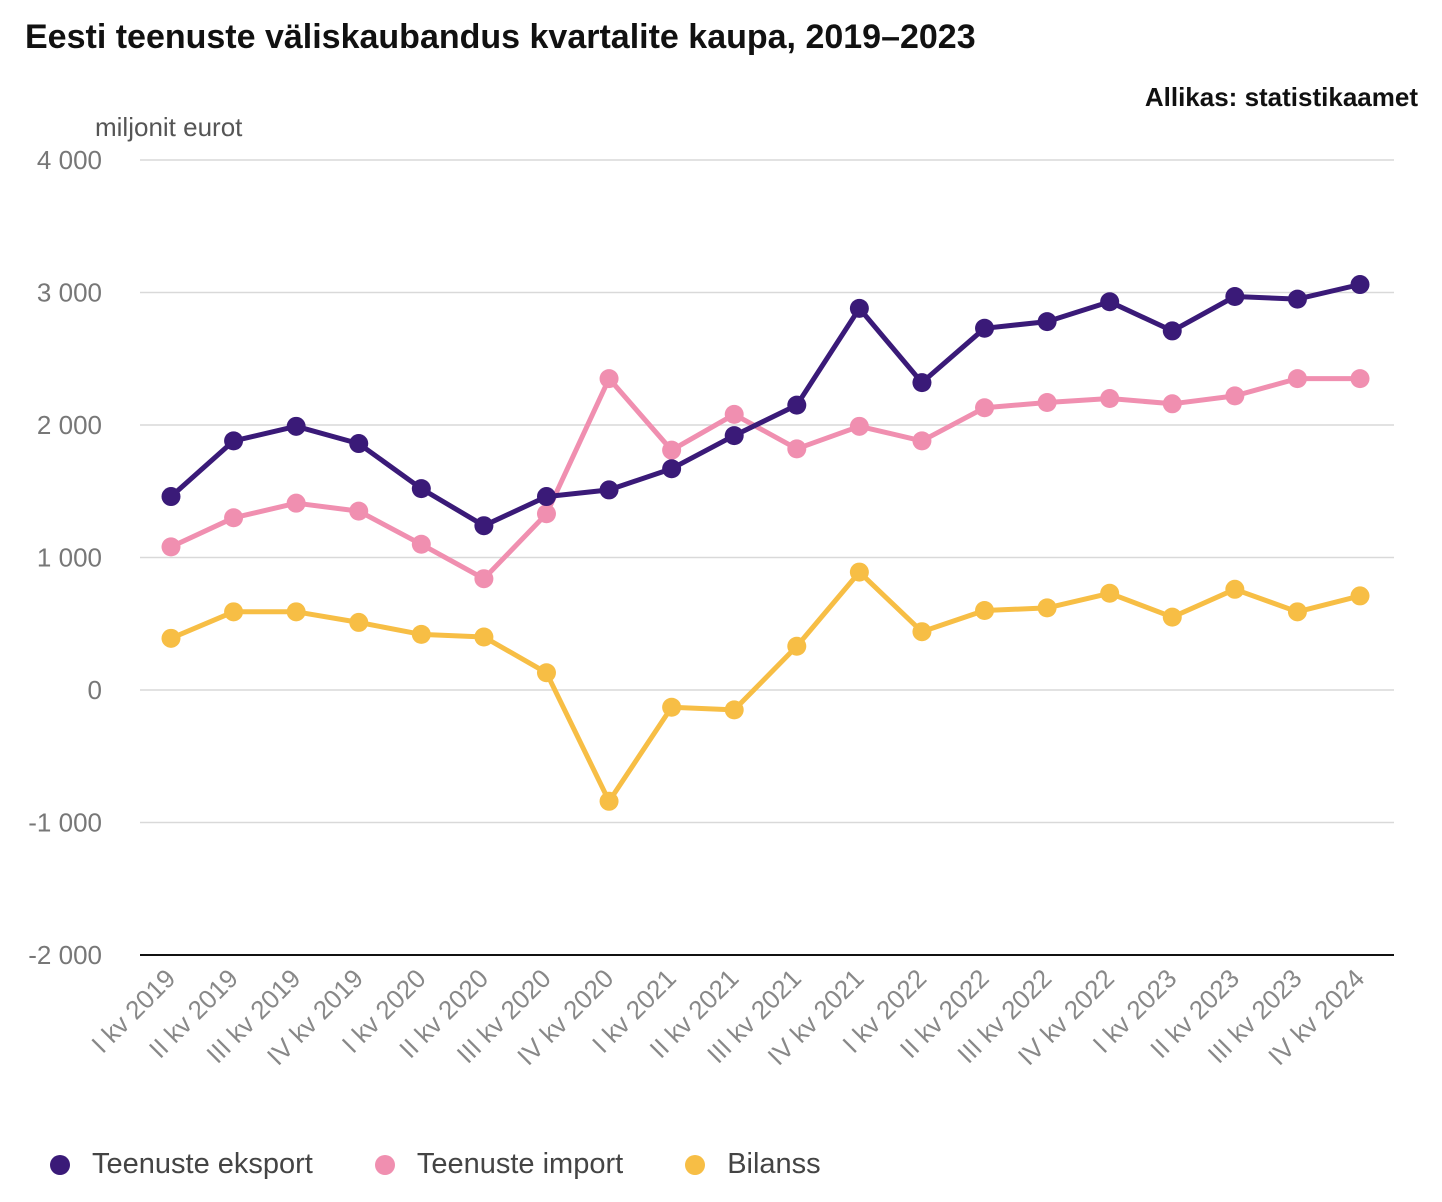 The height and width of the screenshot is (1202, 1442). I want to click on legend-item-import: Teenuste import, so click(499, 1164).